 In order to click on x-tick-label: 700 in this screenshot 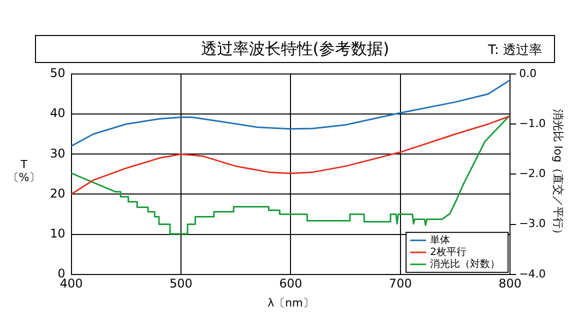, I will do `click(400, 283)`.